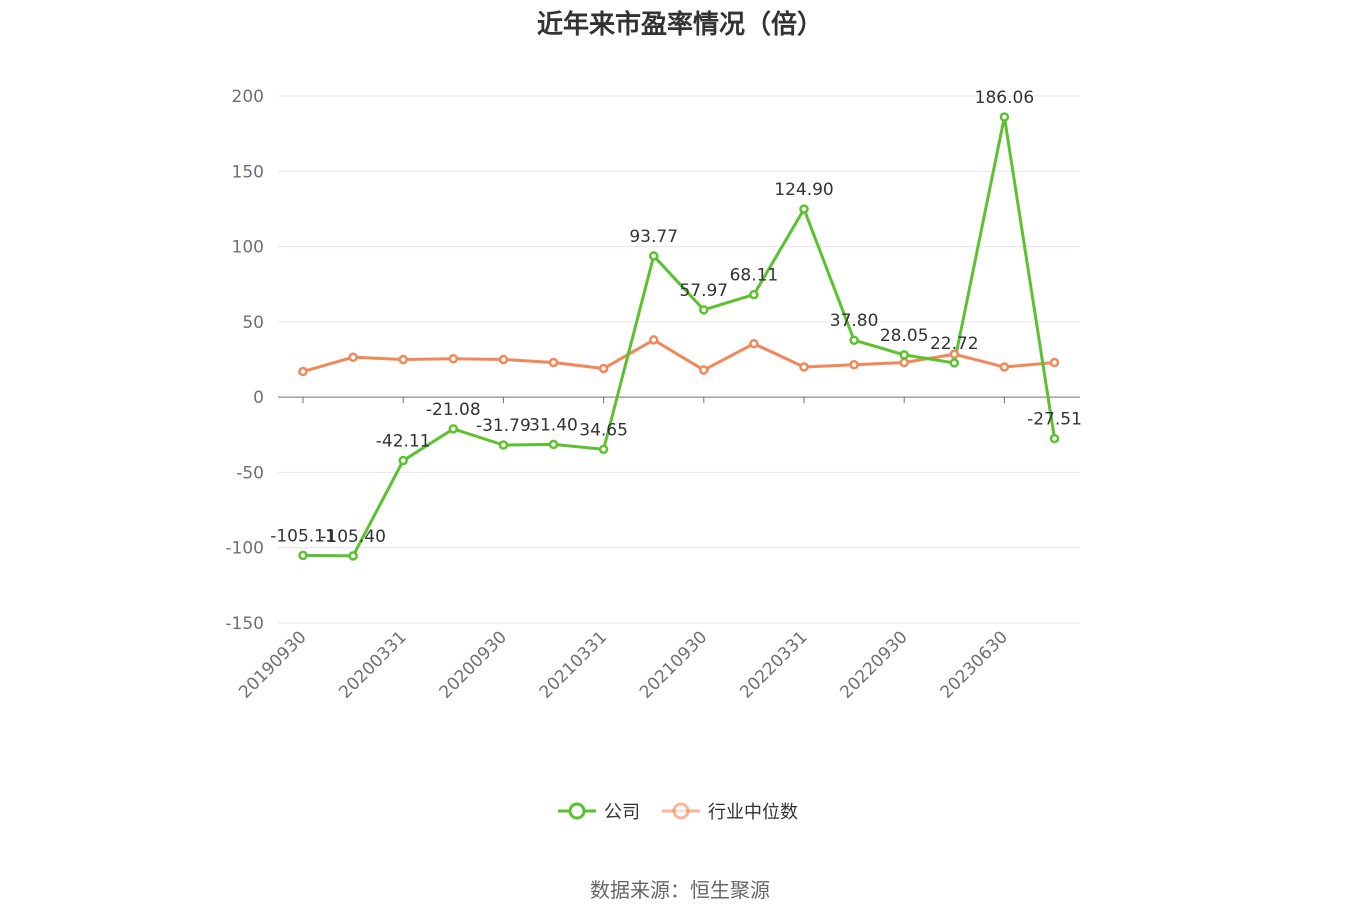  I want to click on data-label: -27.51, so click(1054, 420).